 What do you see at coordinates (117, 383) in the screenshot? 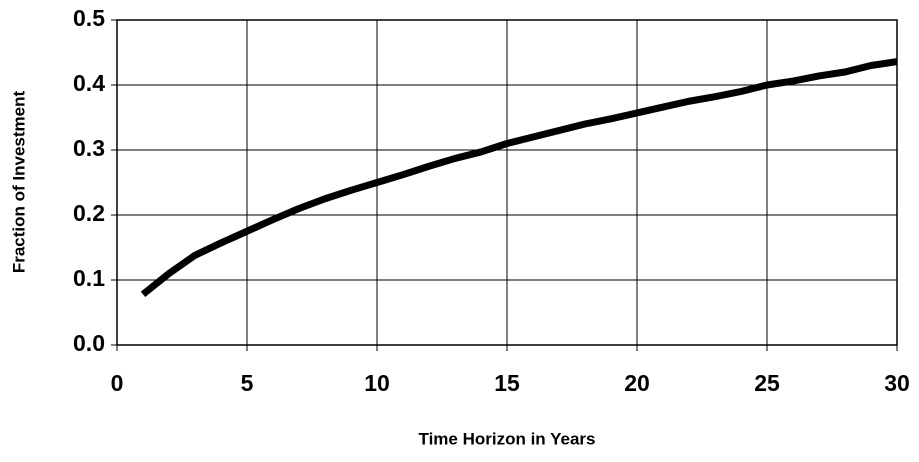
I see `x-tick-label: 0` at bounding box center [117, 383].